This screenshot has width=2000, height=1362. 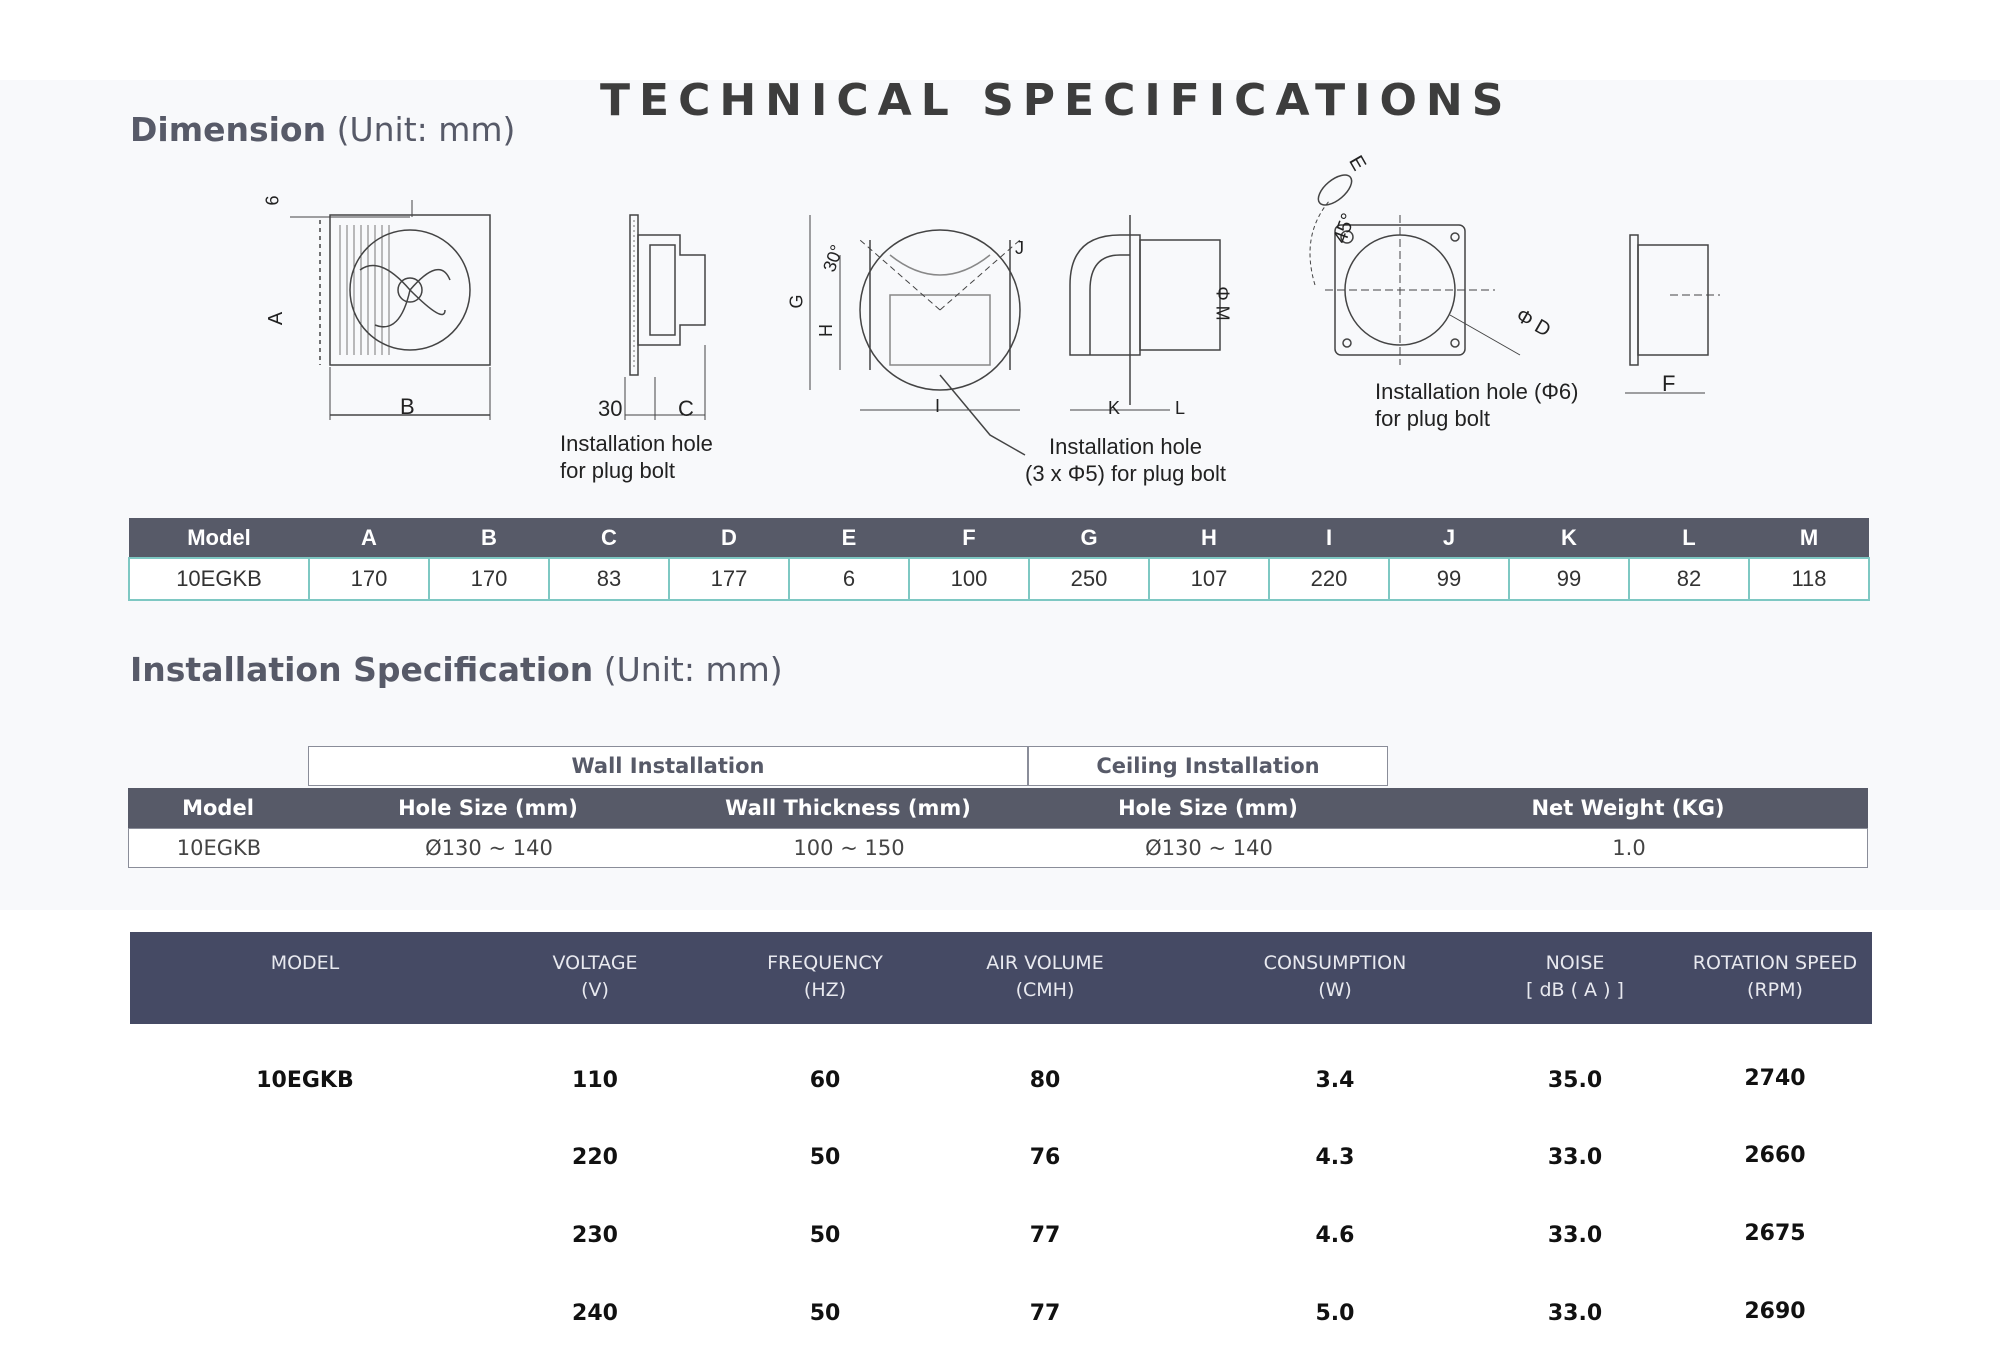 I want to click on perf-header-model-label: MODEL, so click(x=305, y=963).